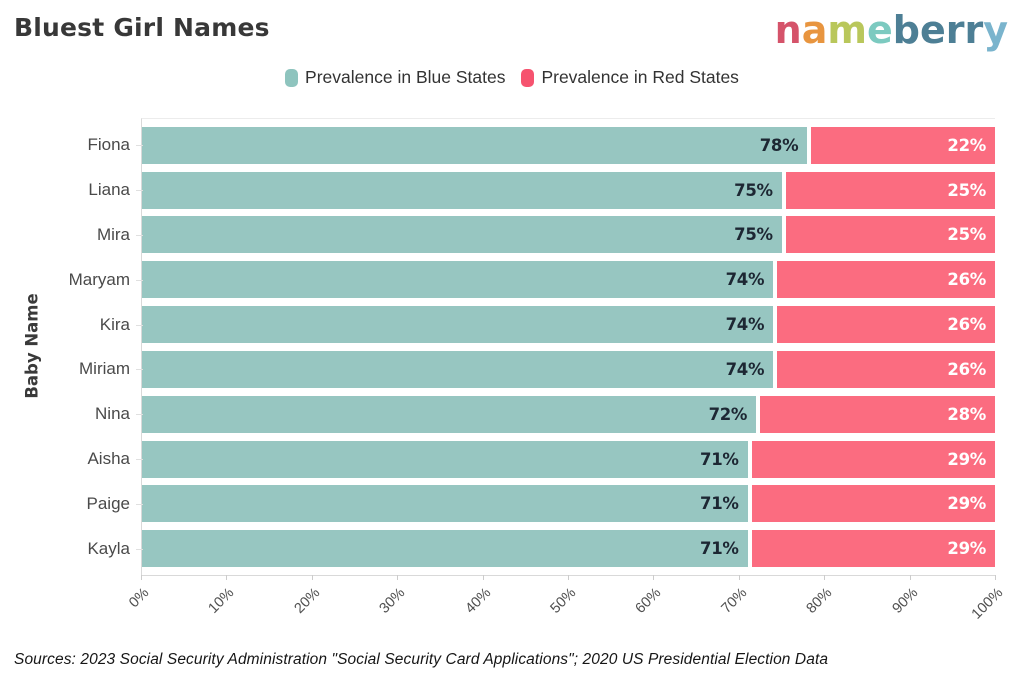 Image resolution: width=1024 pixels, height=687 pixels. I want to click on x-tick-label: 30%, so click(392, 601).